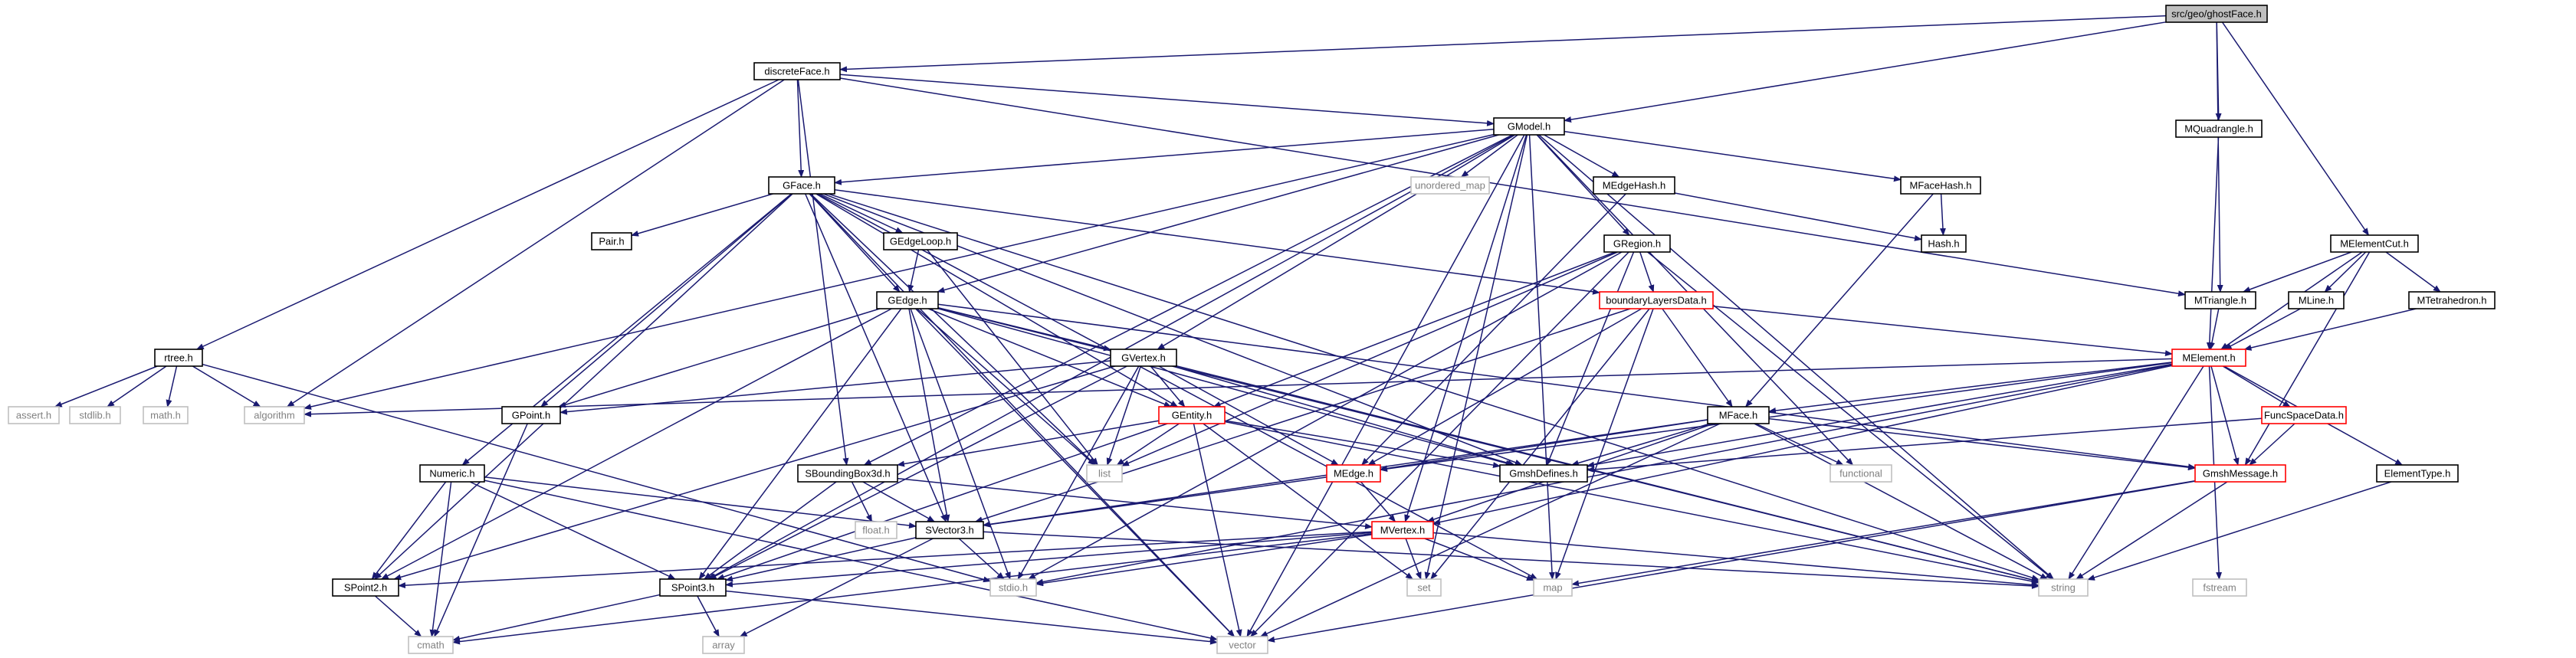 This screenshot has height=658, width=2576. Describe the element at coordinates (855, 243) in the screenshot. I see `edge-GFace-to-GEdge` at that location.